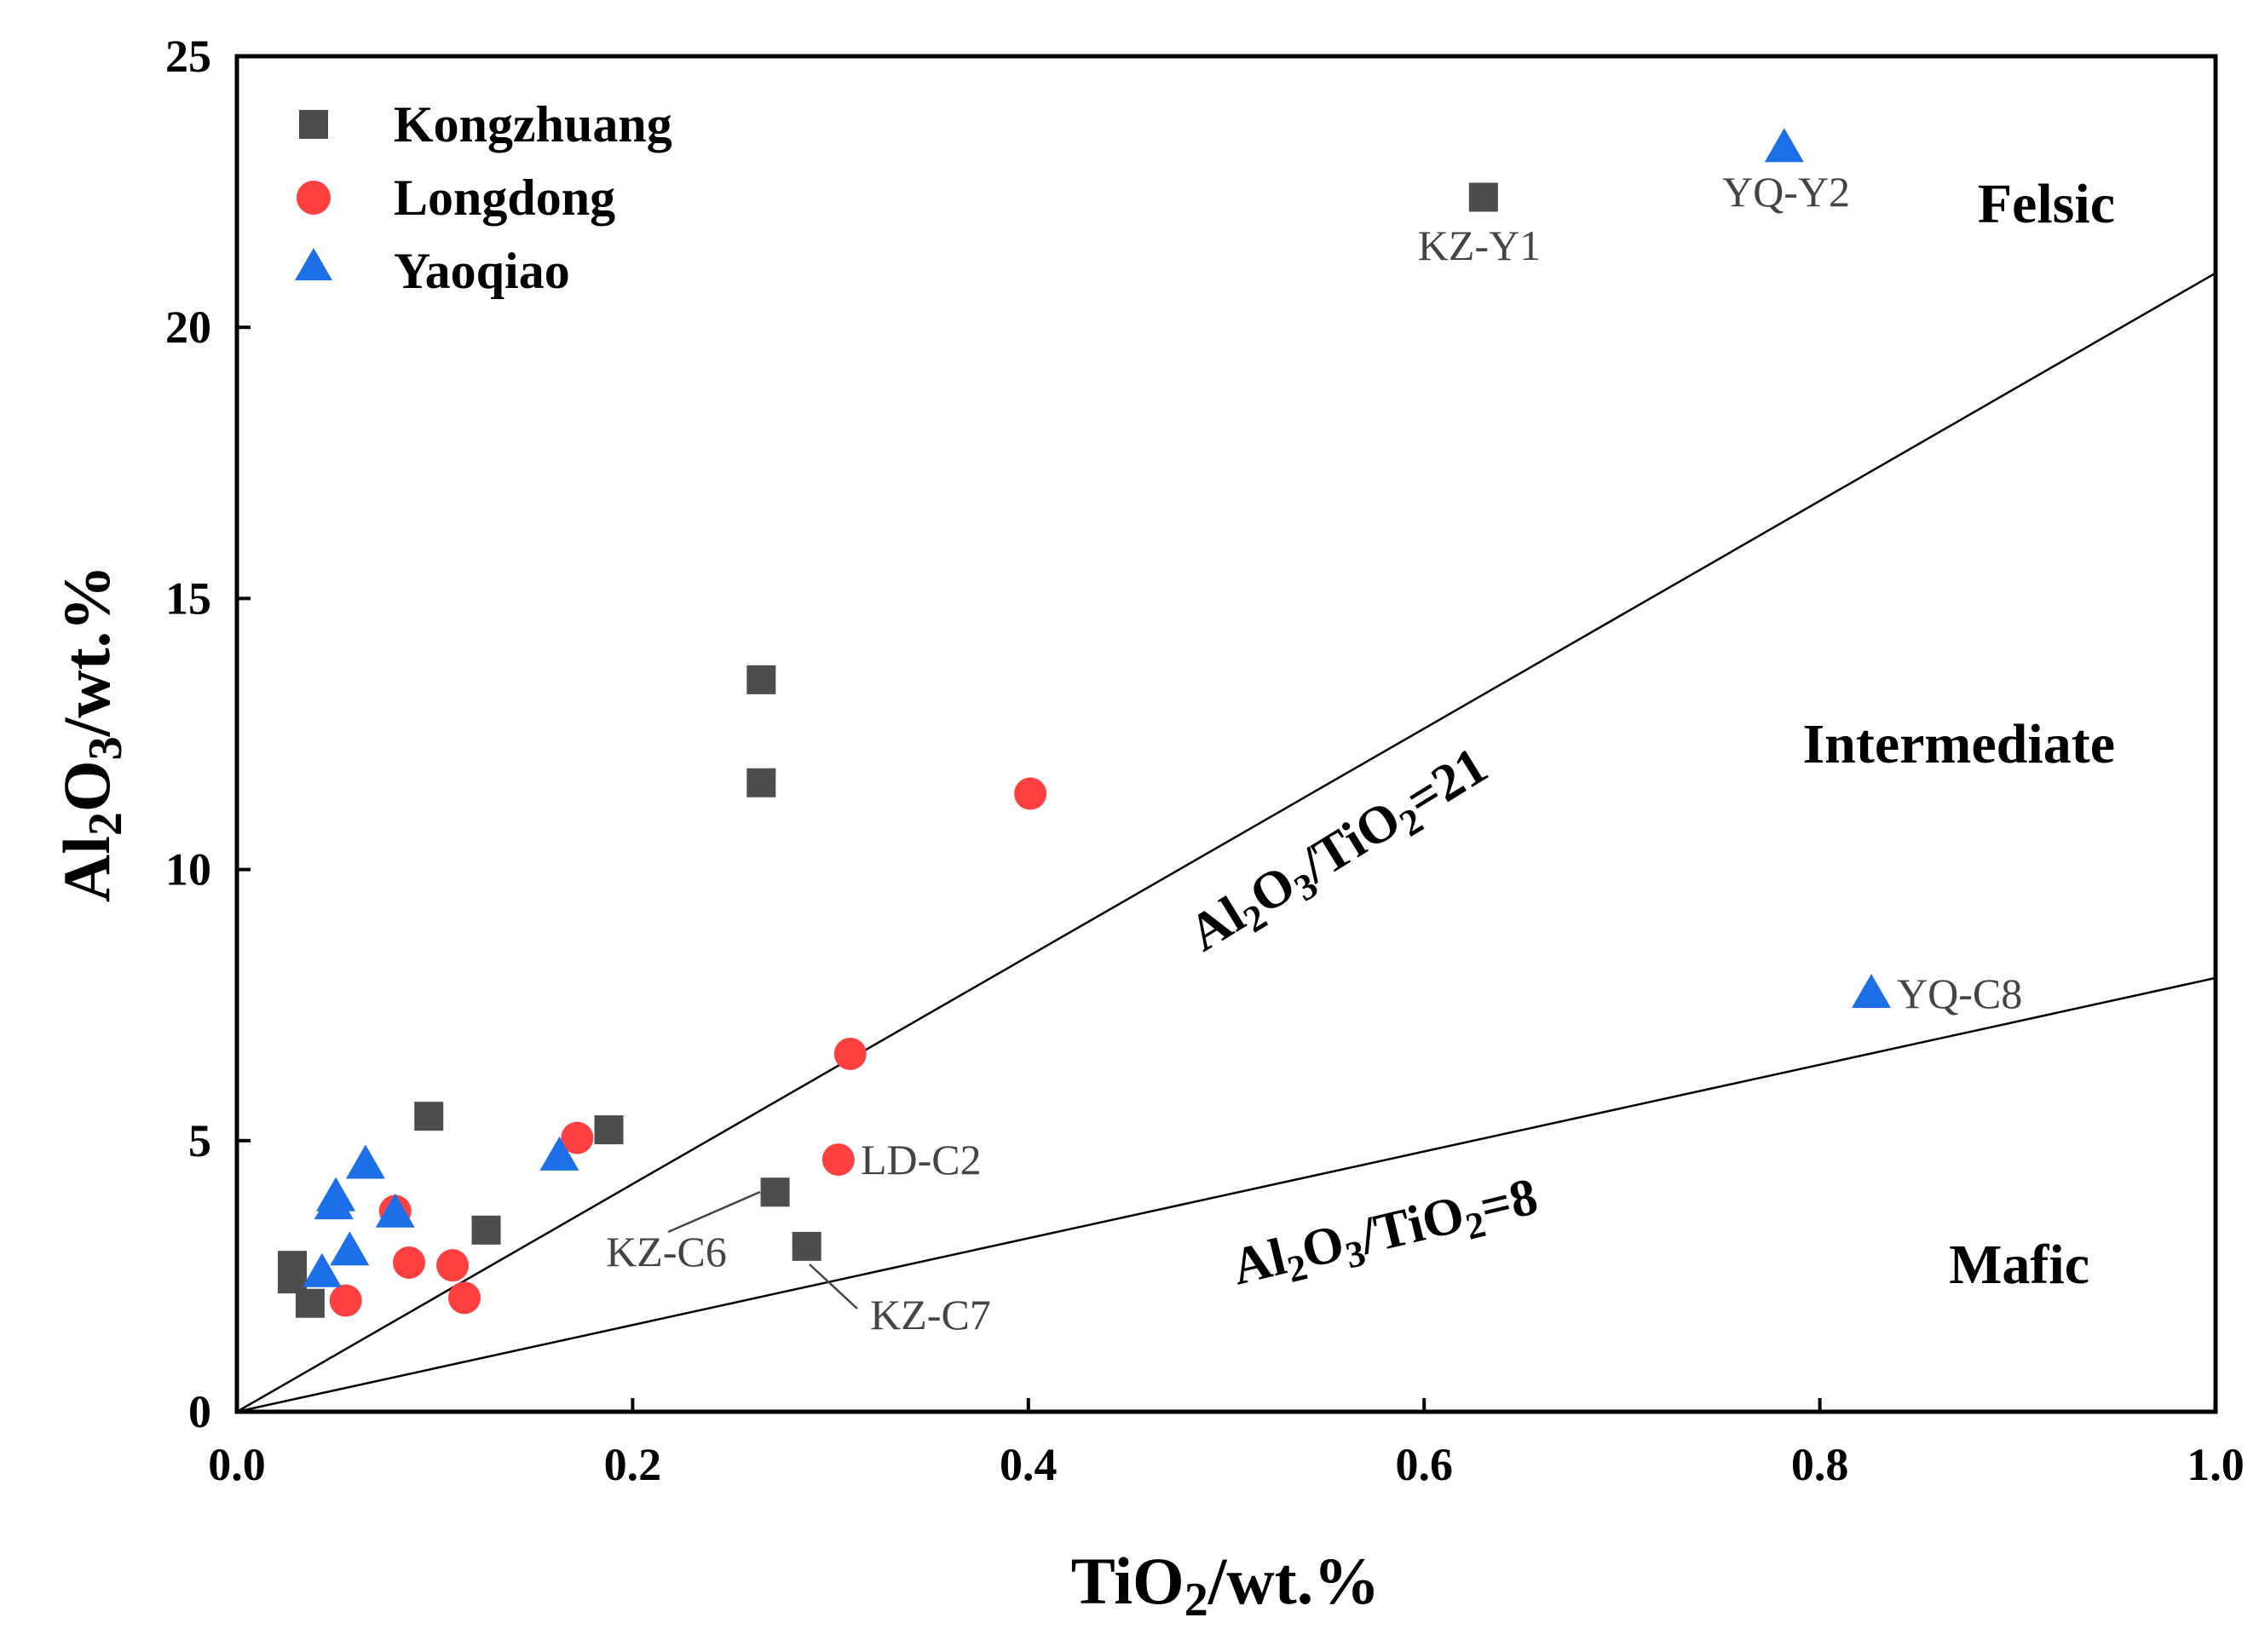 Image resolution: width=2265 pixels, height=1652 pixels. Describe the element at coordinates (1424, 1464) in the screenshot. I see `x-tick-label: 0.6` at that location.